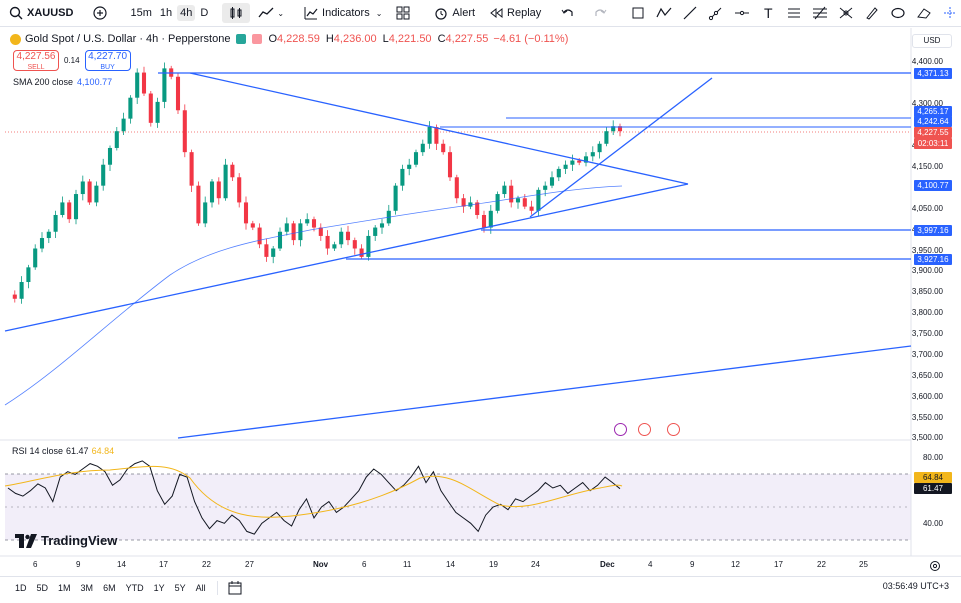 This screenshot has height=603, width=961. Describe the element at coordinates (109, 587) in the screenshot. I see `range-6m: 6M` at that location.